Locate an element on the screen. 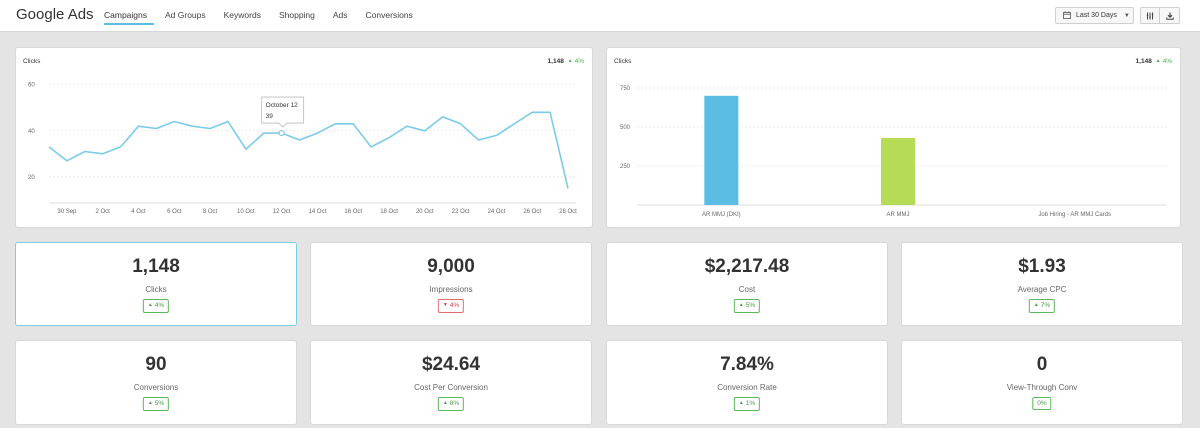  tab-ad-groups: Ad Groups is located at coordinates (185, 15).